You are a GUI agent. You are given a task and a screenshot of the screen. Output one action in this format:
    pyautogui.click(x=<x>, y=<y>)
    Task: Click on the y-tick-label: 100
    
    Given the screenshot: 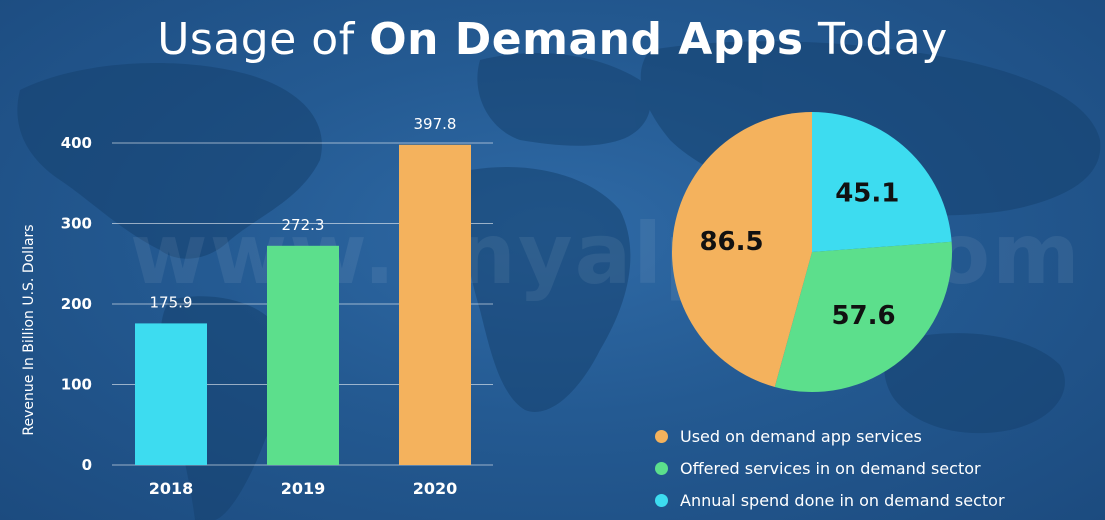 What is the action you would take?
    pyautogui.click(x=76, y=385)
    